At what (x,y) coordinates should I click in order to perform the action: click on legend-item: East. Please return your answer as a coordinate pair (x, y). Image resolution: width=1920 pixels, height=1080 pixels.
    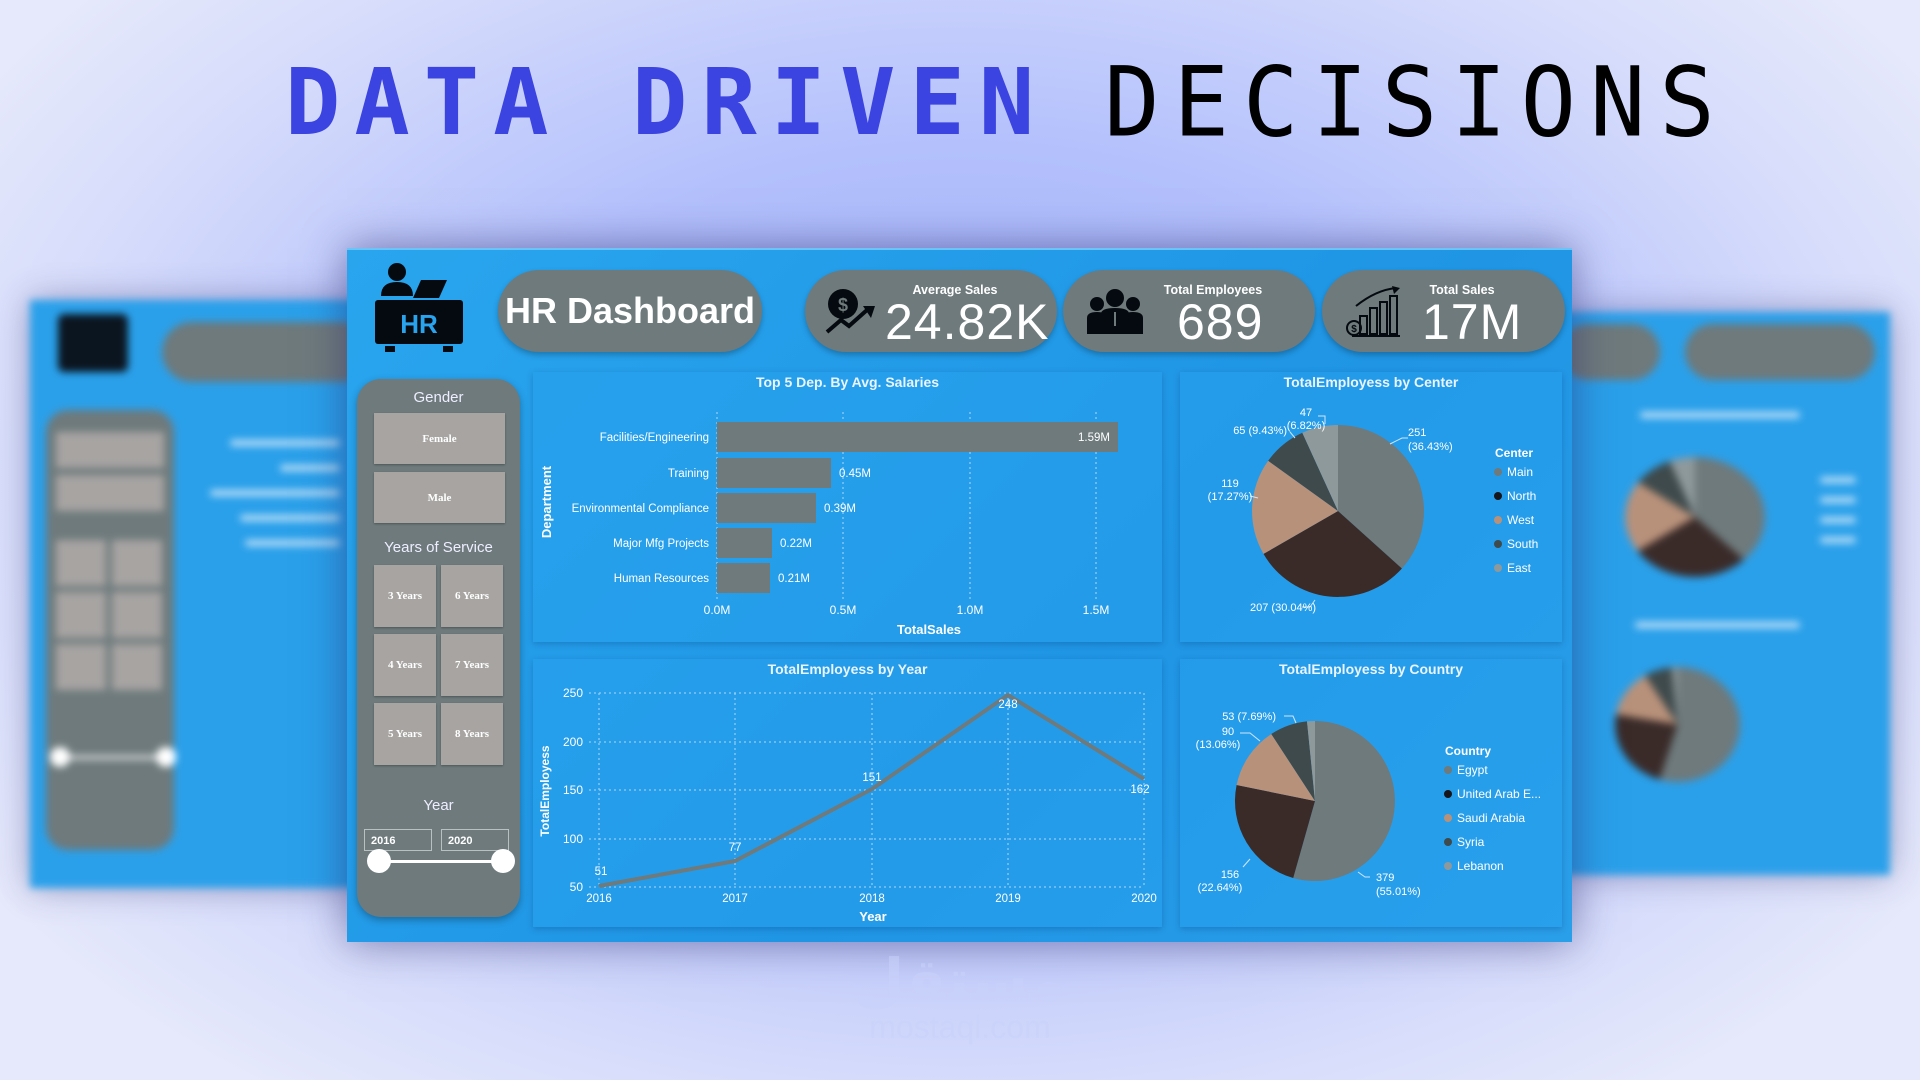
    Looking at the image, I should click on (1519, 568).